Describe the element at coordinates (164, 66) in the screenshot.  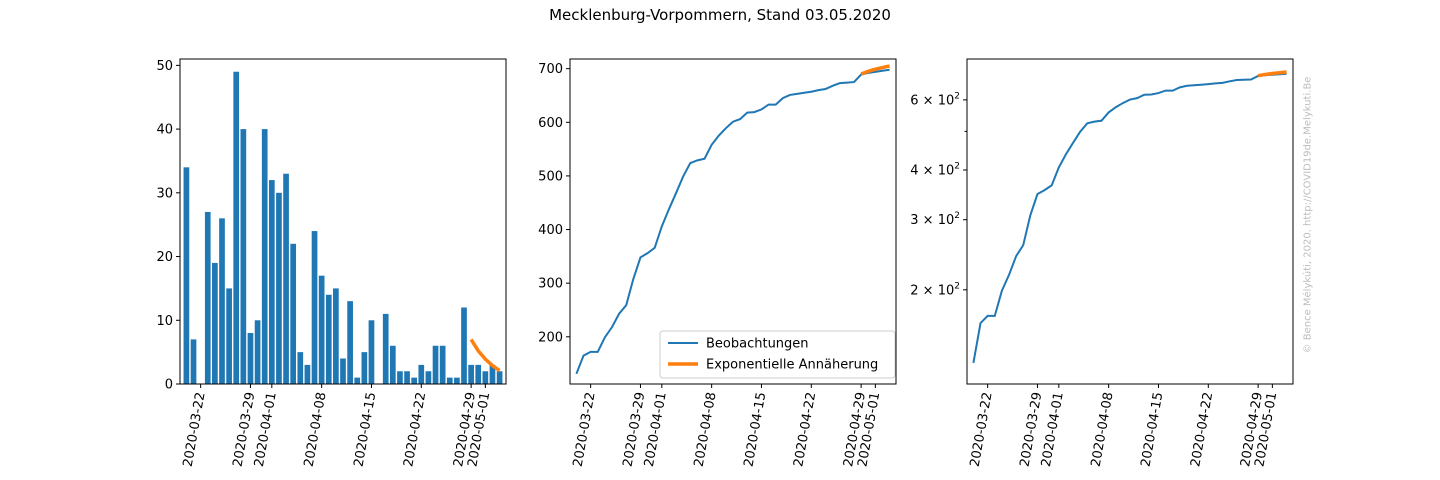
I see `y-tick-label: 50` at that location.